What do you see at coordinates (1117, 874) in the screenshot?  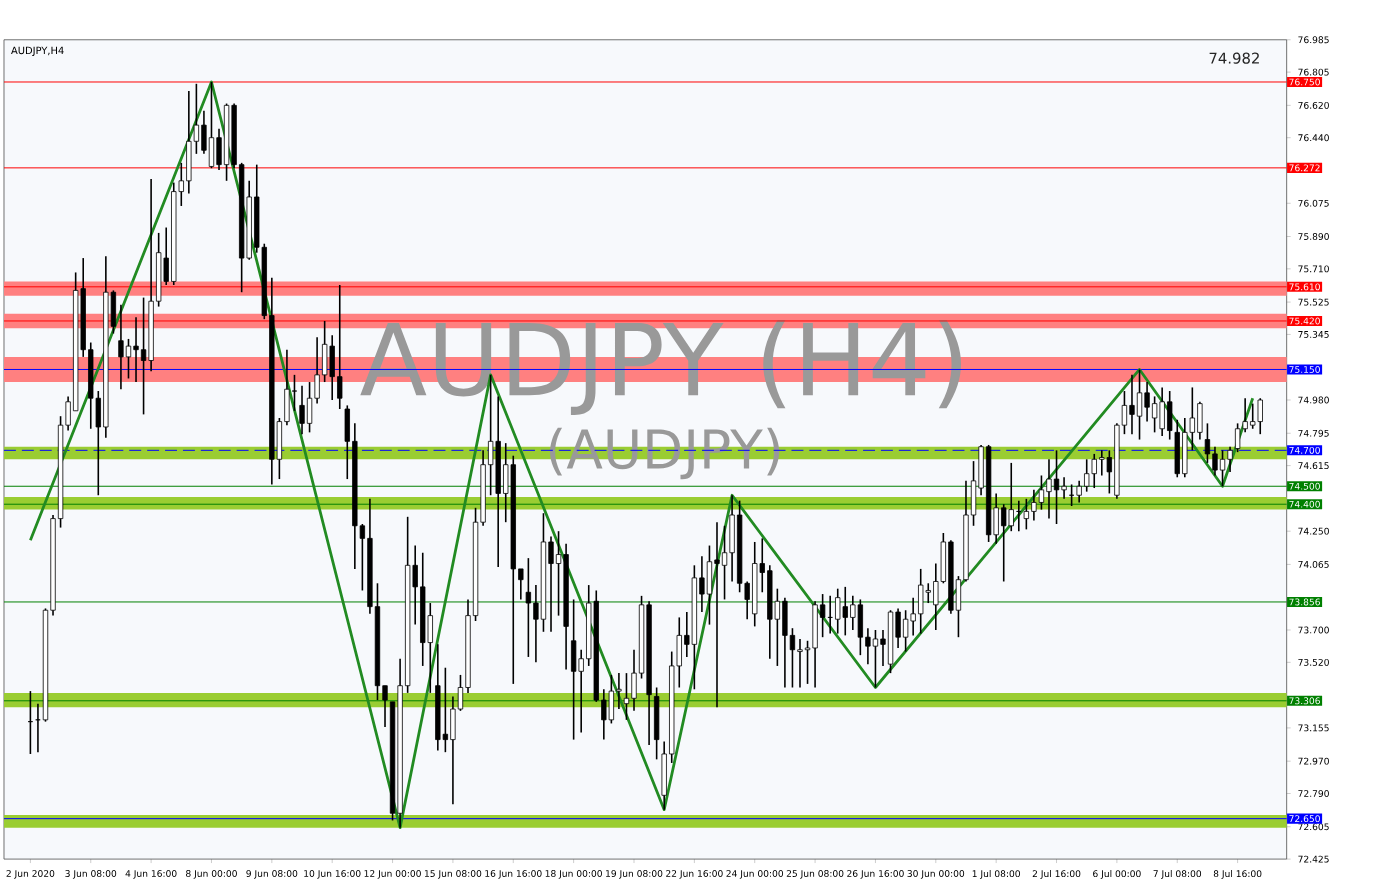 I see `x-tick-label: 6 Jul 00:00` at bounding box center [1117, 874].